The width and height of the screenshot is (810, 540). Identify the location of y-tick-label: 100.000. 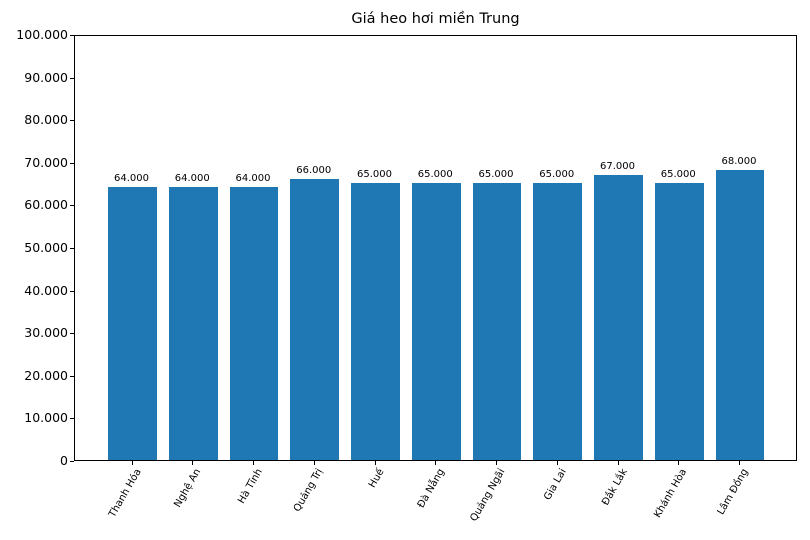
(42, 34).